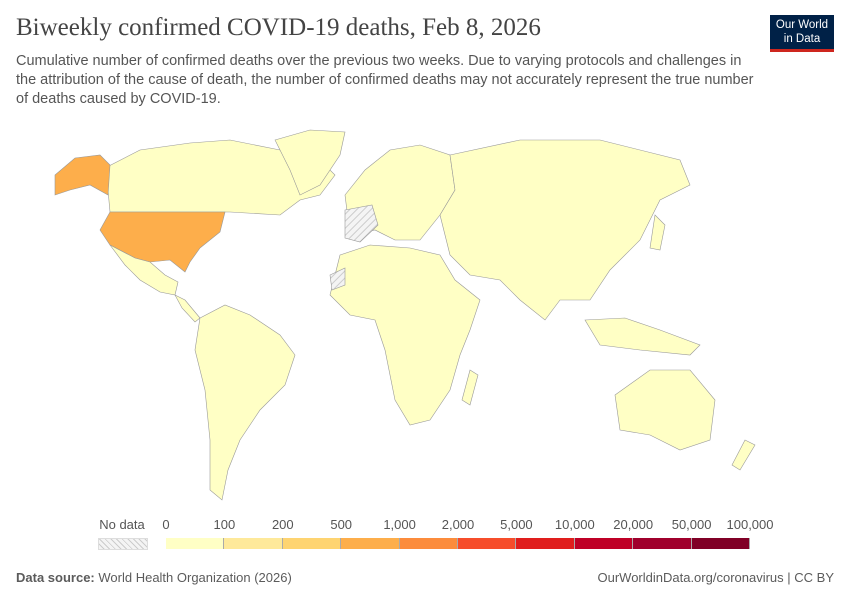 The height and width of the screenshot is (600, 850). Describe the element at coordinates (802, 33) in the screenshot. I see `owid-logo: Our World in Data` at that location.